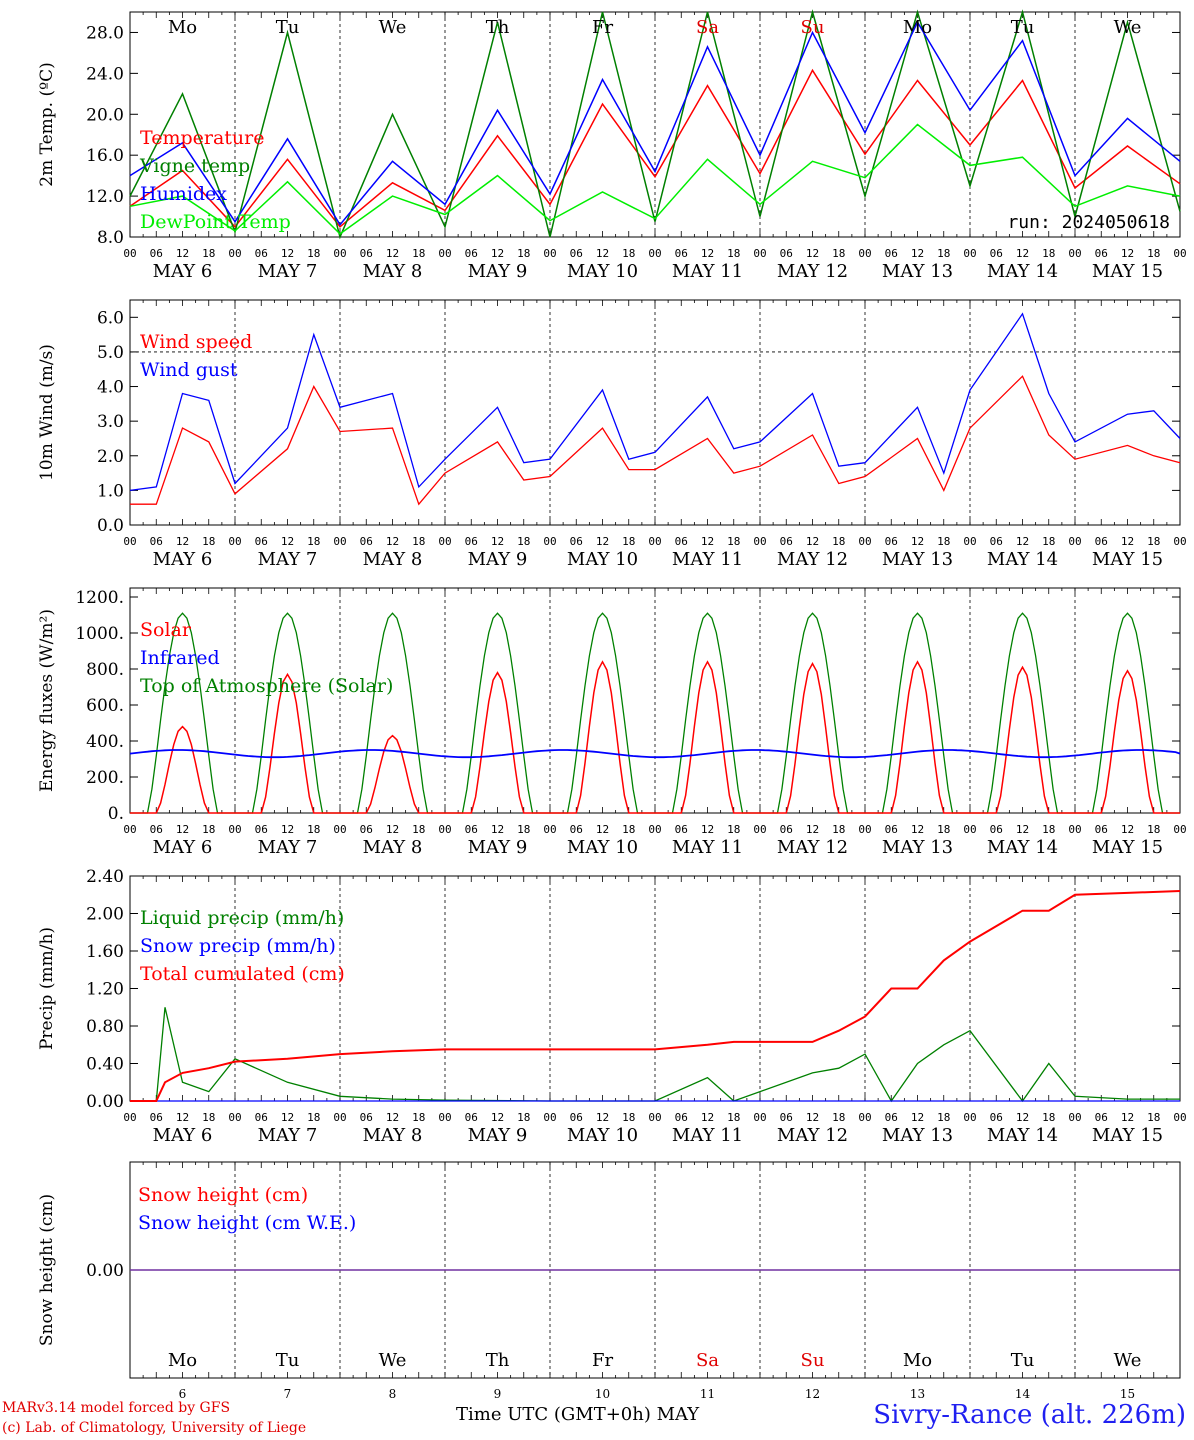 Image resolution: width=1194 pixels, height=1440 pixels. Describe the element at coordinates (223, 1195) in the screenshot. I see `legend-snow-height-cm-: Snow height (cm)` at that location.